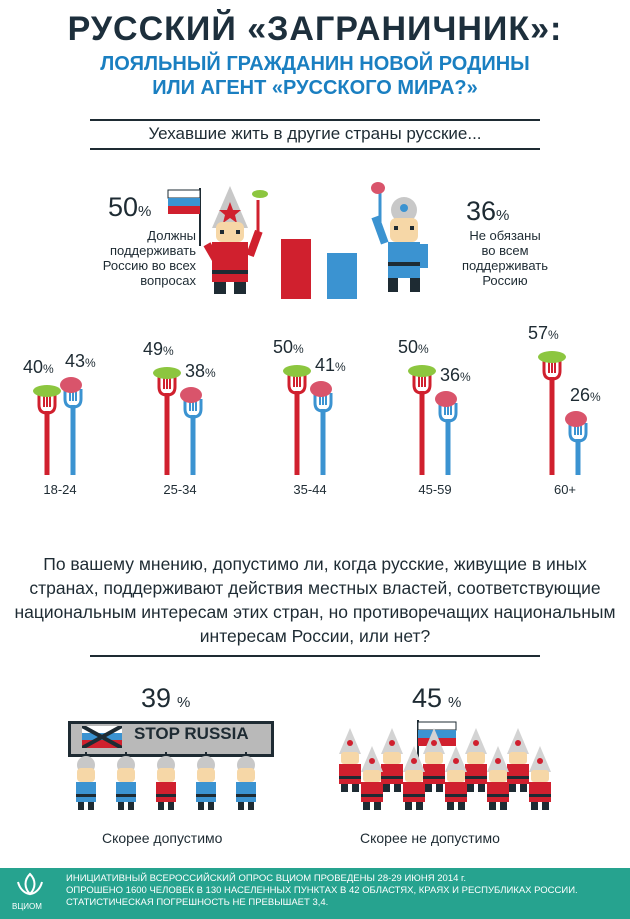 The width and height of the screenshot is (630, 919). Describe the element at coordinates (505, 250) in the screenshot. I see `right-desc-line: во всем` at that location.